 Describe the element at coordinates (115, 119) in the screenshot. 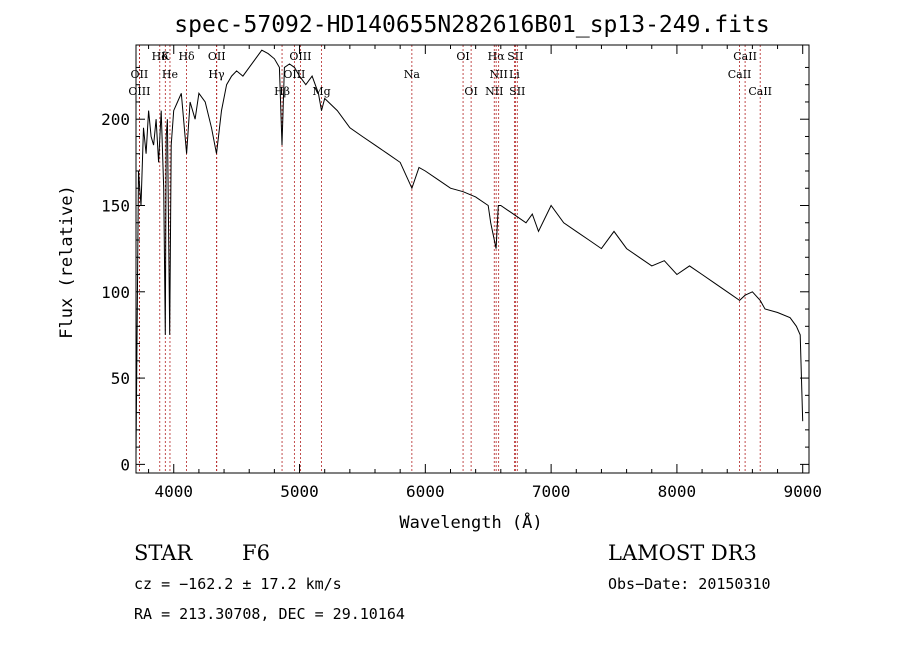

I see `y-tick-label: 200` at that location.